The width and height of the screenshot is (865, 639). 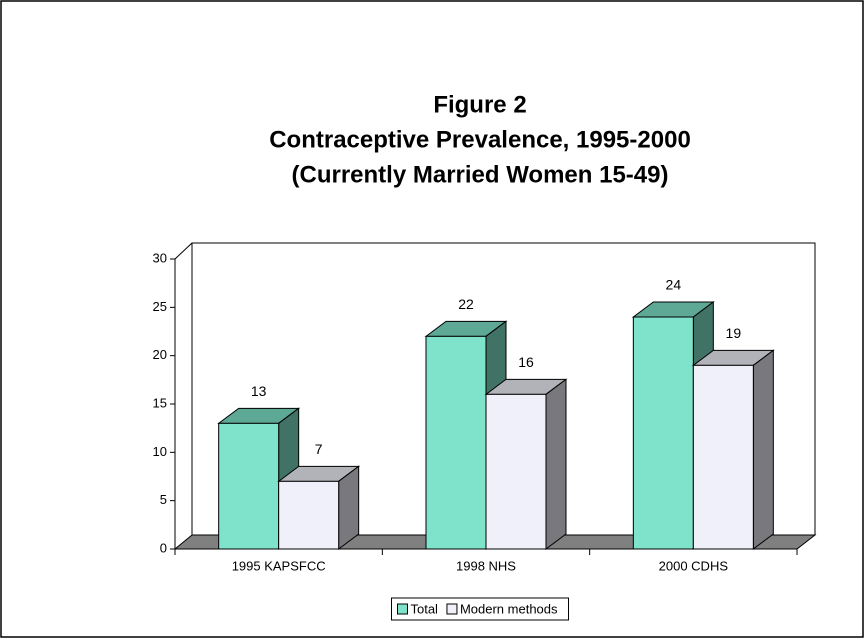 I want to click on x-tick-label: 1998 NHS, so click(x=486, y=565).